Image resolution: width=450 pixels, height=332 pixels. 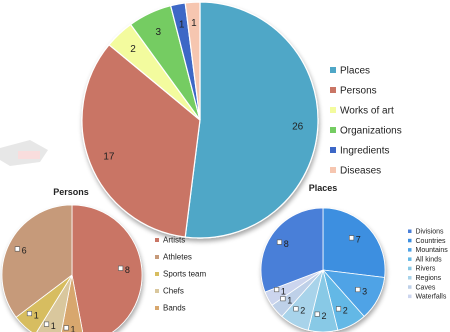 What do you see at coordinates (174, 308) in the screenshot?
I see `legend-label: Bands` at bounding box center [174, 308].